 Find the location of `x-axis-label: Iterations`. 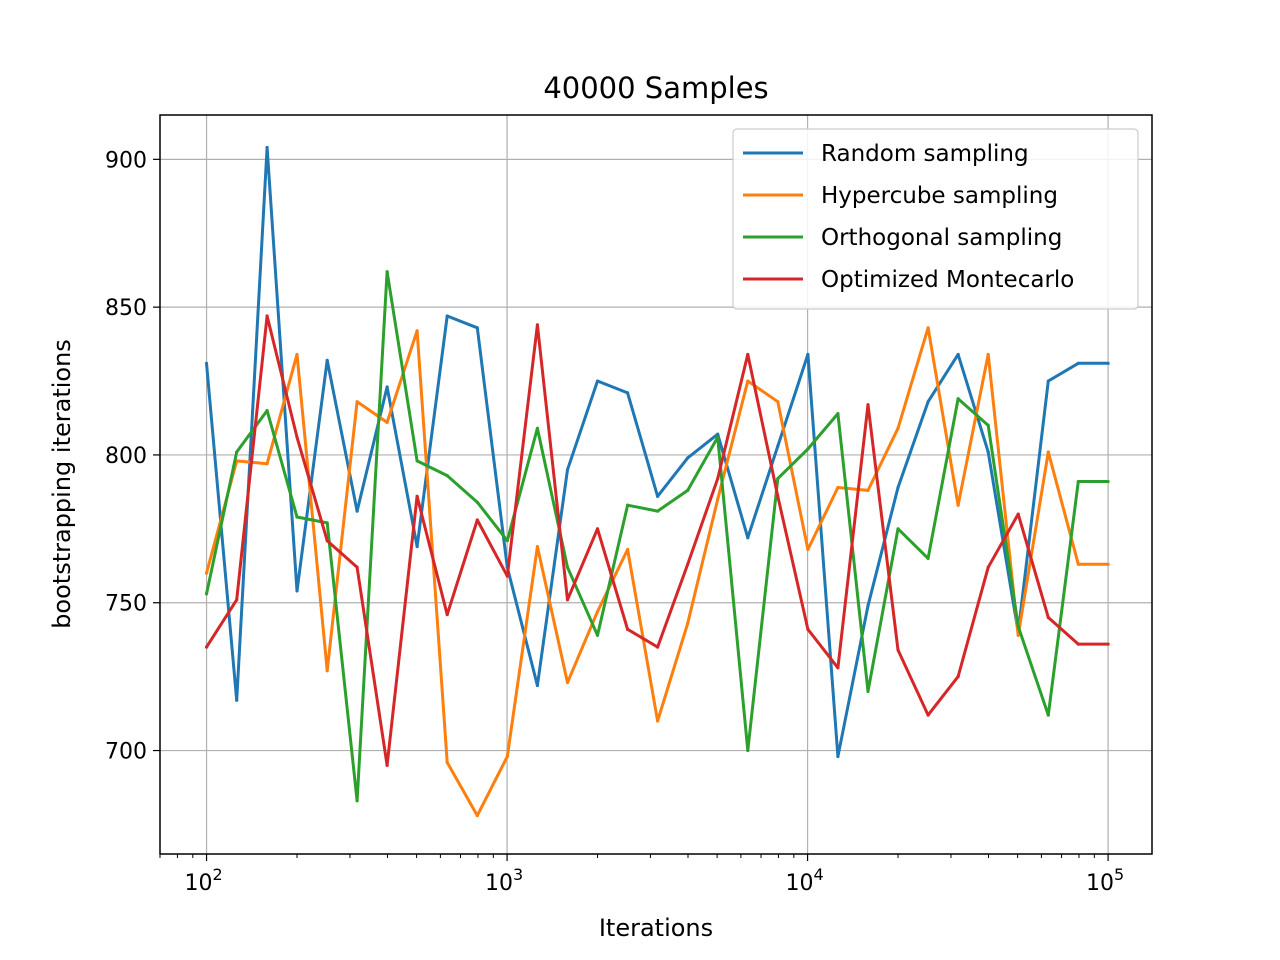

x-axis-label: Iterations is located at coordinates (656, 928).